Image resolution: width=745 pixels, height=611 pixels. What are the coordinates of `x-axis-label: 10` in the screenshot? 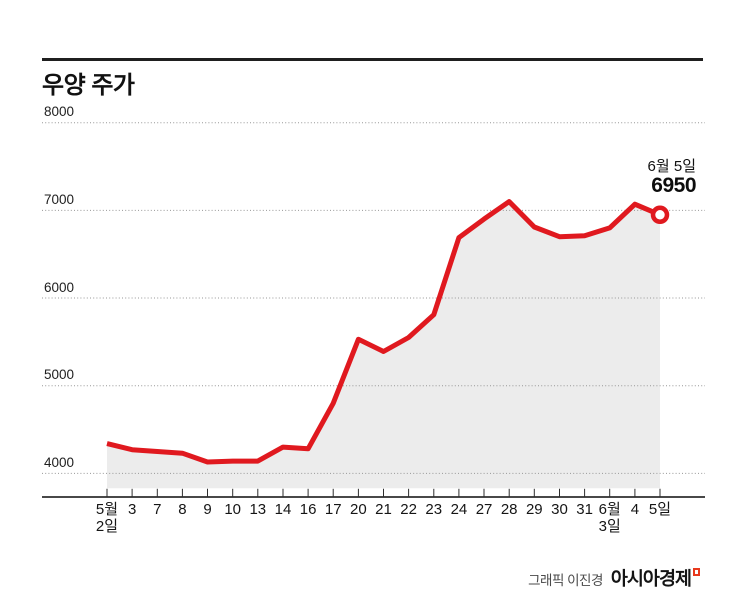 It's located at (233, 509).